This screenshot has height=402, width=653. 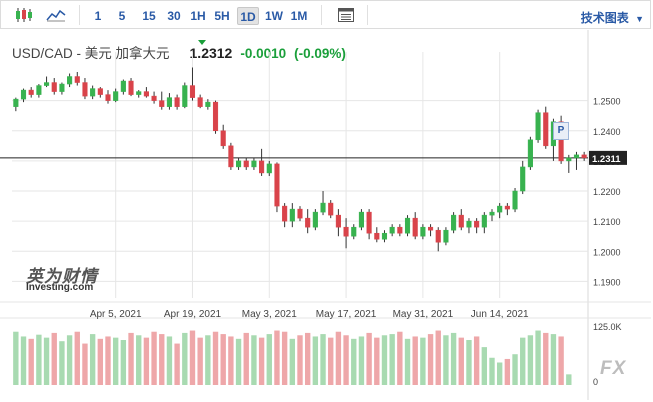 What do you see at coordinates (612, 17) in the screenshot?
I see `technical-chart-link: 技术图表 ▼` at bounding box center [612, 17].